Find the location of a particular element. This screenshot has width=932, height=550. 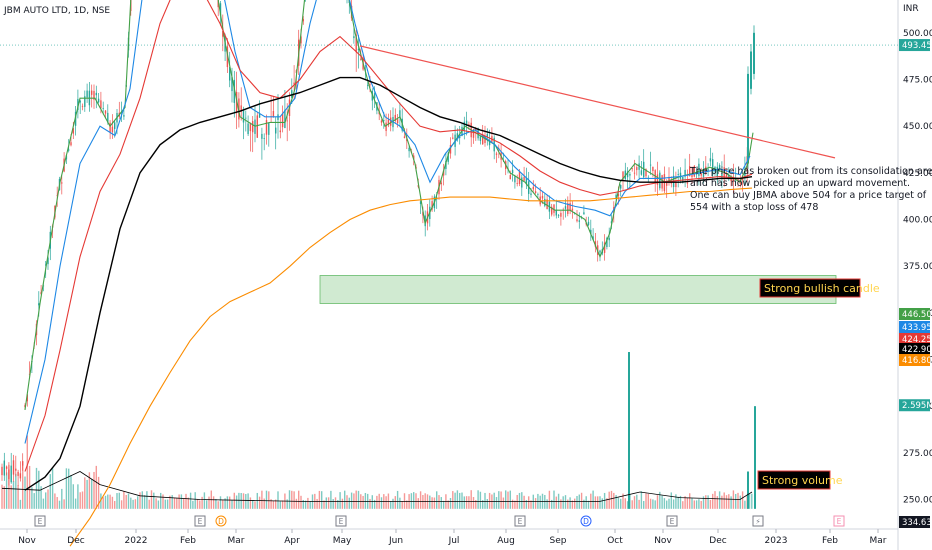

callout-box is located at coordinates (810, 288).